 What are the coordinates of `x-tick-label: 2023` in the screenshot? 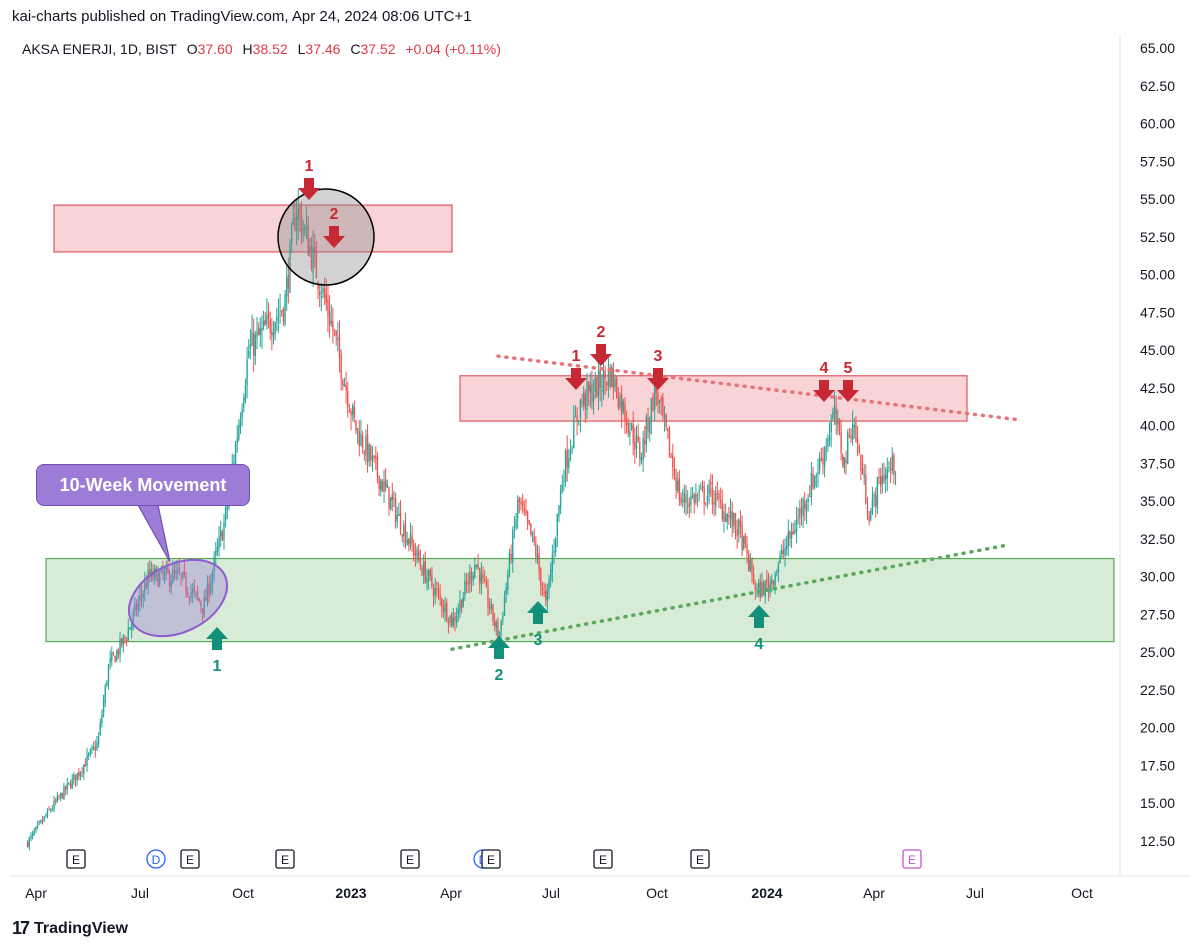 It's located at (350, 893).